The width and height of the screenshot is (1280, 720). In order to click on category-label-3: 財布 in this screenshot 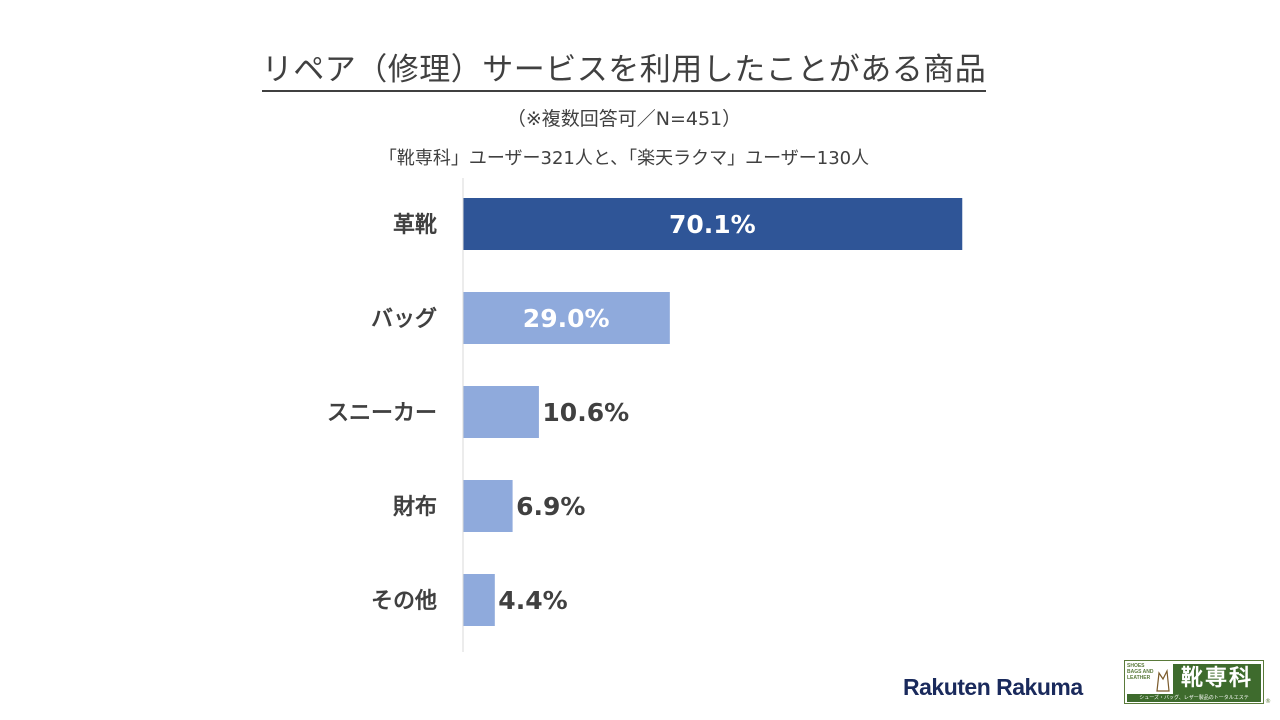, I will do `click(415, 507)`.